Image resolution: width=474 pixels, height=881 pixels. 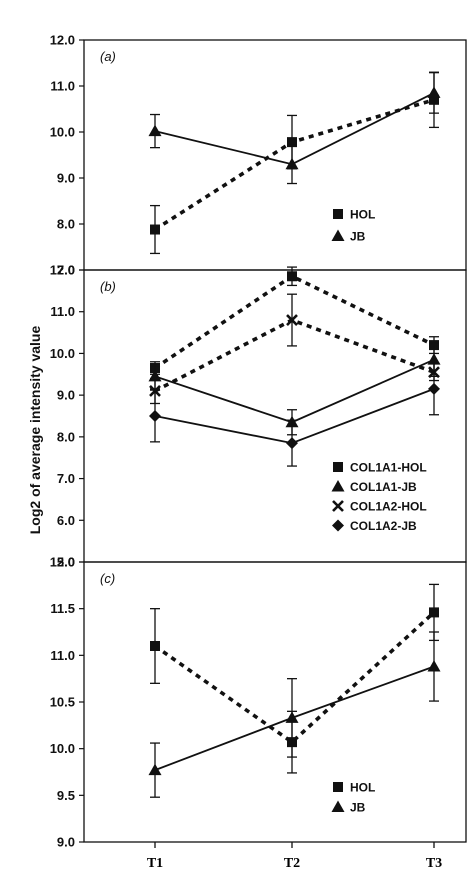 What do you see at coordinates (294, 391) in the screenshot?
I see `panel-1-series-1-line` at bounding box center [294, 391].